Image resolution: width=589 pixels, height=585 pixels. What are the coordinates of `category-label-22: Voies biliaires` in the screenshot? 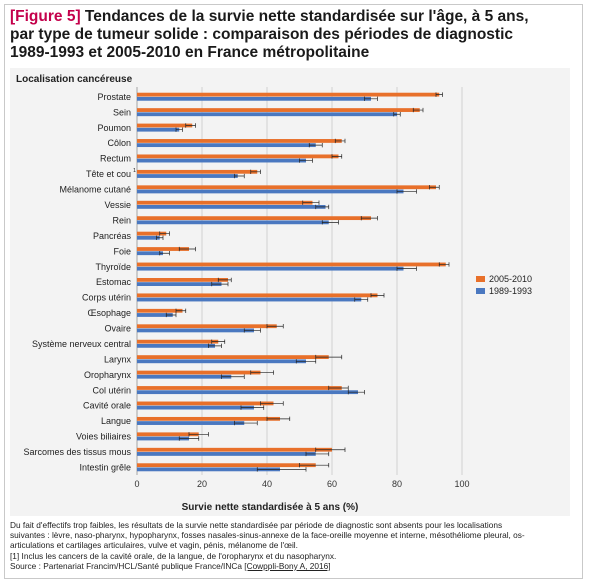 It's located at (104, 437).